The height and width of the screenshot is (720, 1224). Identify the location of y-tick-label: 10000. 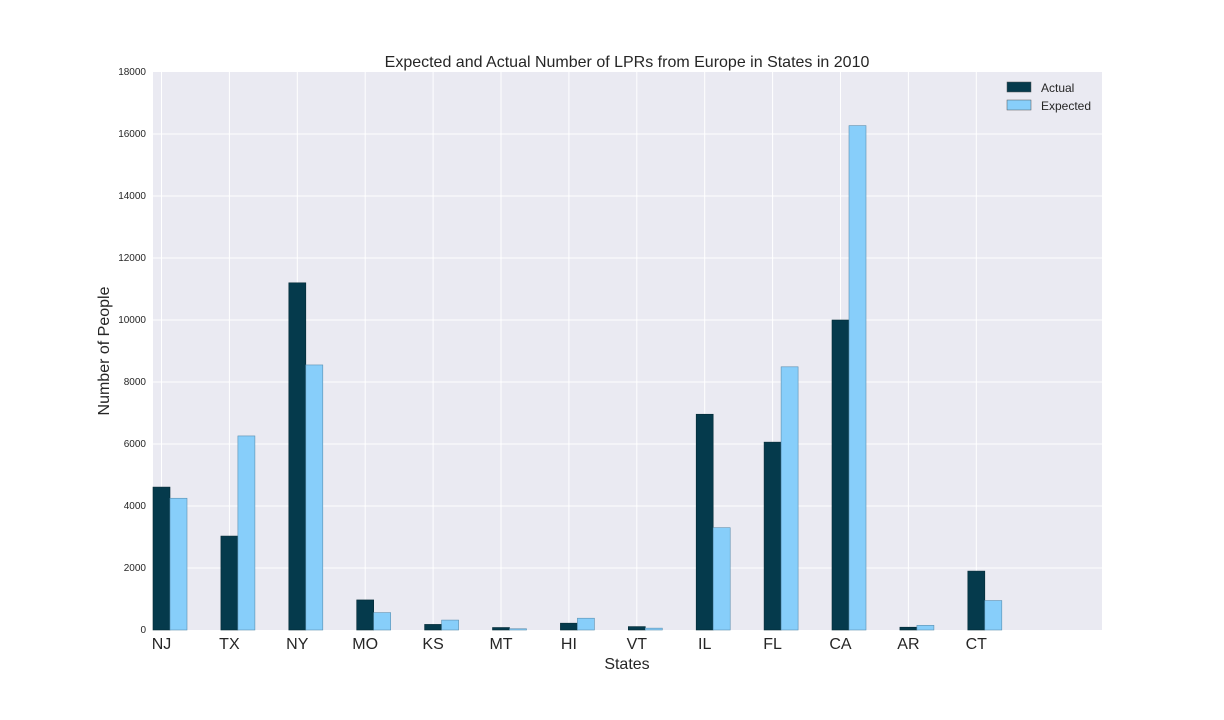
(132, 320).